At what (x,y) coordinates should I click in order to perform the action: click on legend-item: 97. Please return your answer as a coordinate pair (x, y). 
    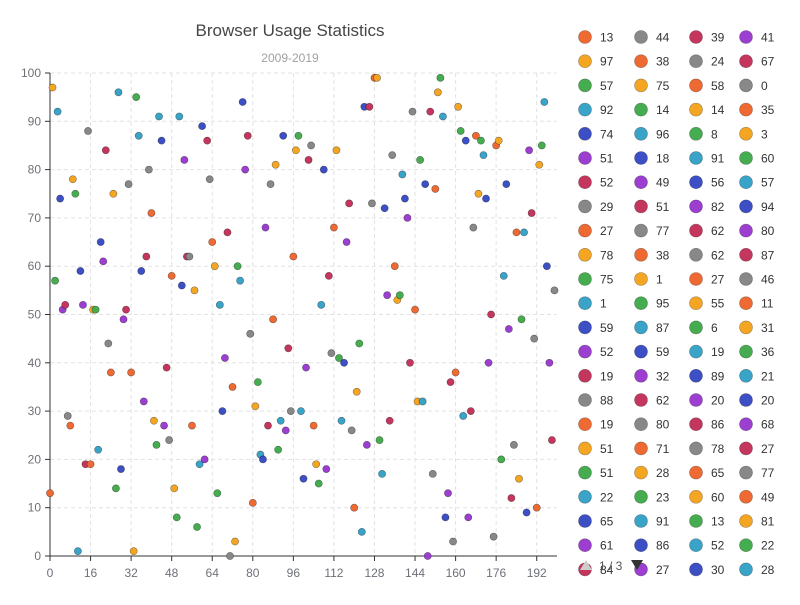
    Looking at the image, I should click on (596, 61).